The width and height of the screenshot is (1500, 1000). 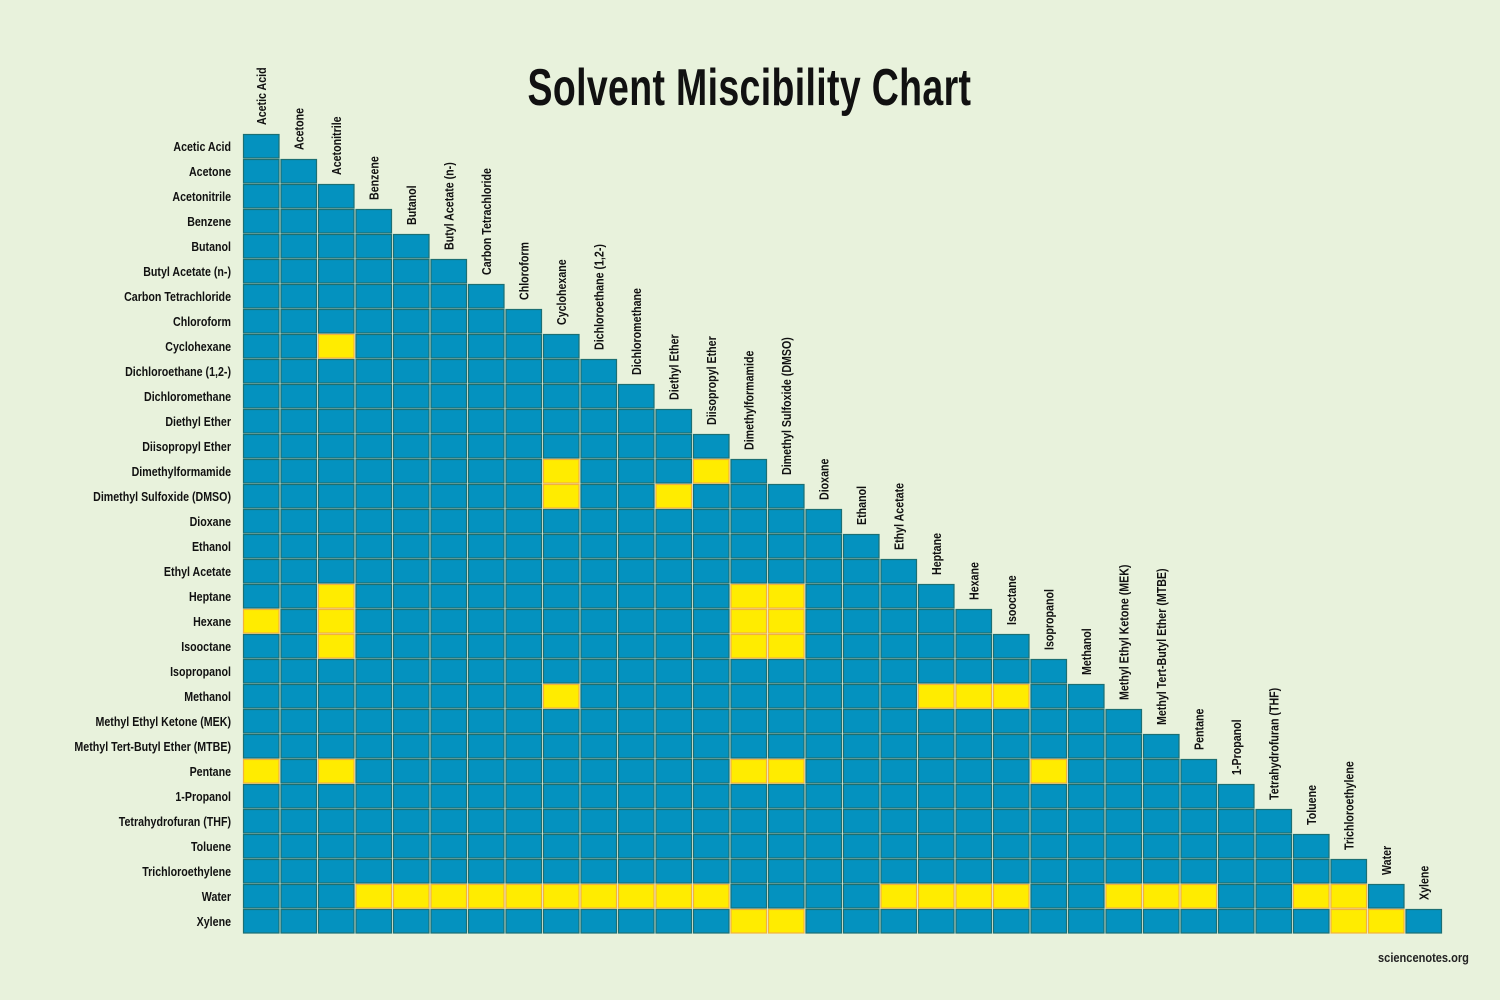 I want to click on row-label: Methyl Tert-Butyl Ether (MTBE), so click(x=152, y=746).